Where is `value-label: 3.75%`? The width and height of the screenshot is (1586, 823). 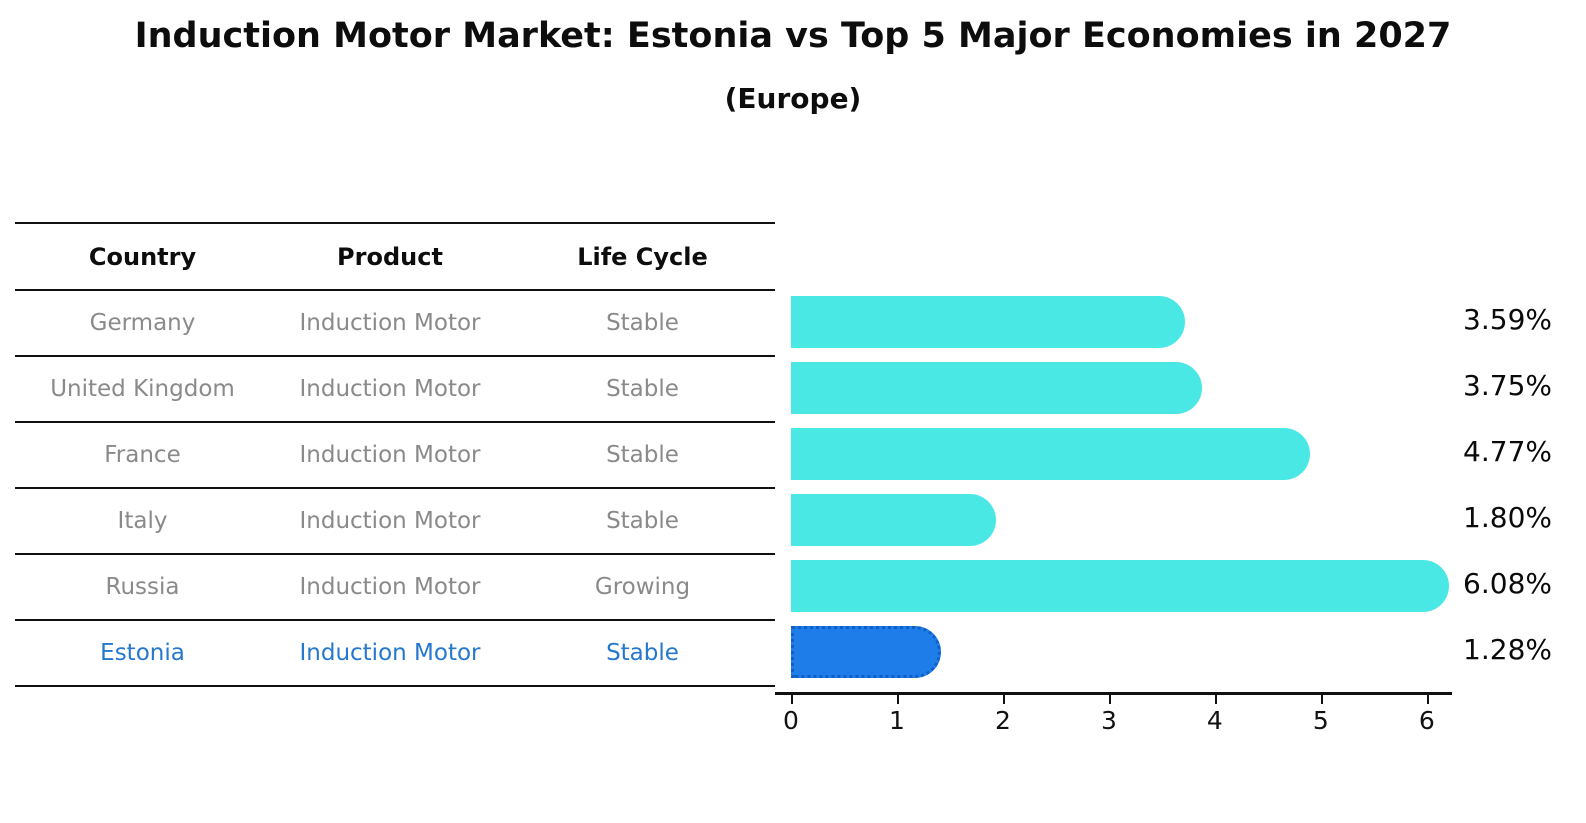 value-label: 3.75% is located at coordinates (1507, 385).